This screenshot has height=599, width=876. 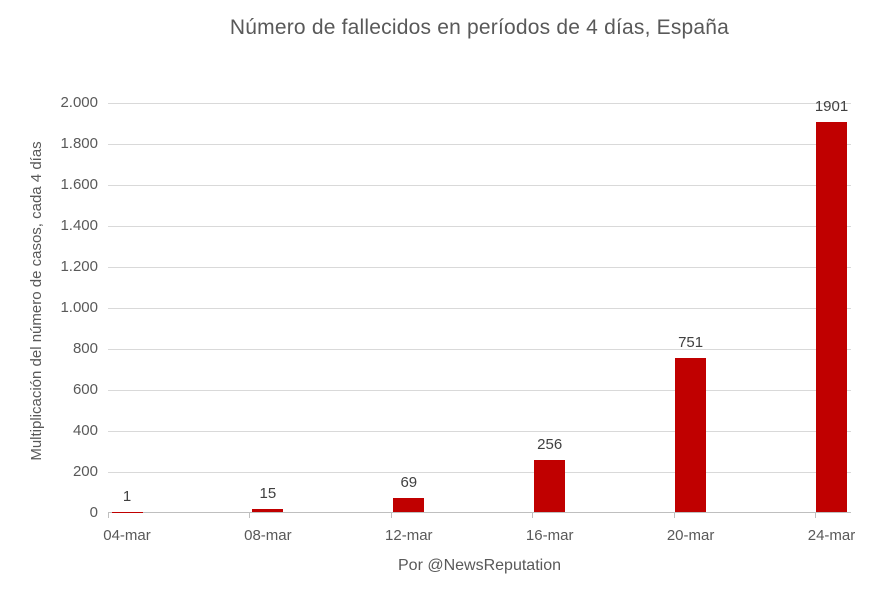 What do you see at coordinates (691, 343) in the screenshot?
I see `bar-value-label: 751` at bounding box center [691, 343].